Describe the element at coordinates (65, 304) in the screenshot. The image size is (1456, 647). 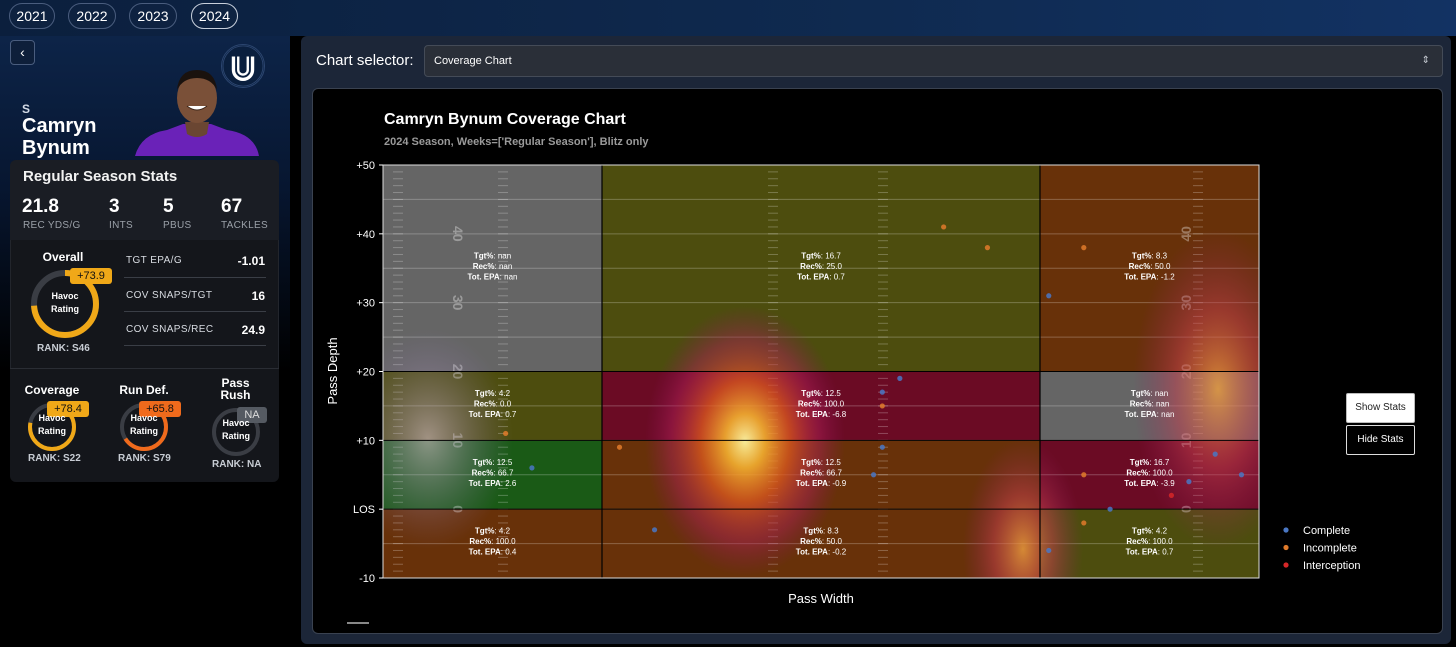
I see `overall-rating-ring` at that location.